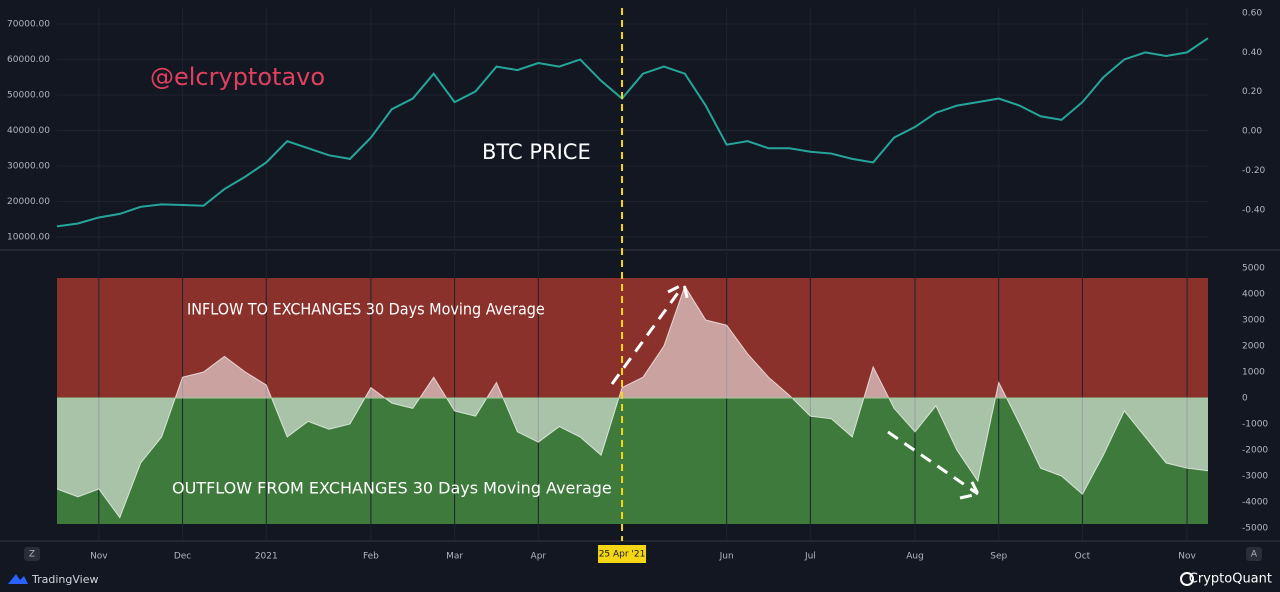  I want to click on y-tick-label: 5000, so click(1253, 269).